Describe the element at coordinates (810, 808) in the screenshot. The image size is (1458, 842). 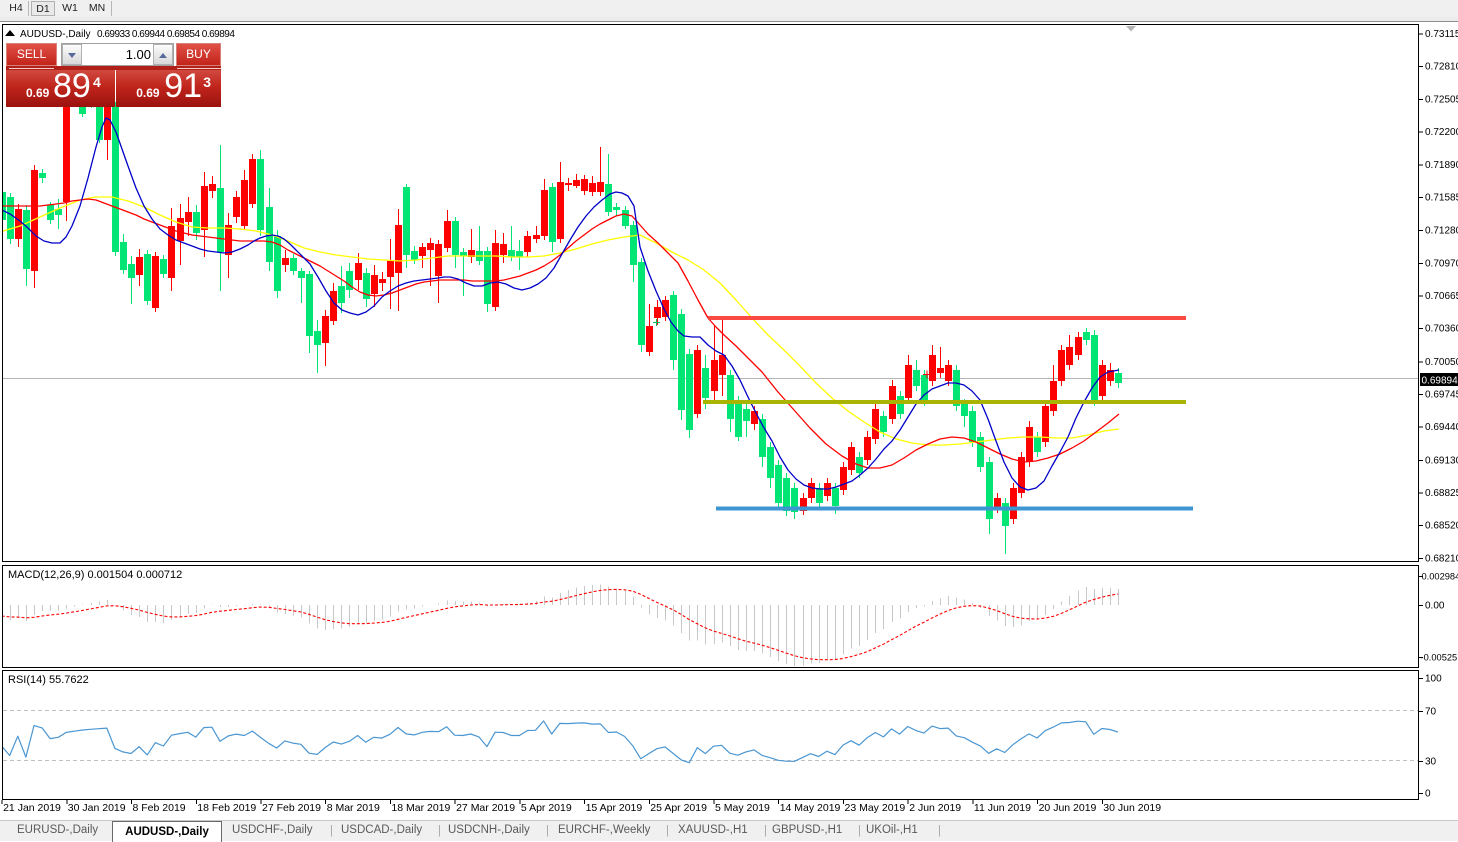
I see `svg-text: 14 May 2019` at that location.